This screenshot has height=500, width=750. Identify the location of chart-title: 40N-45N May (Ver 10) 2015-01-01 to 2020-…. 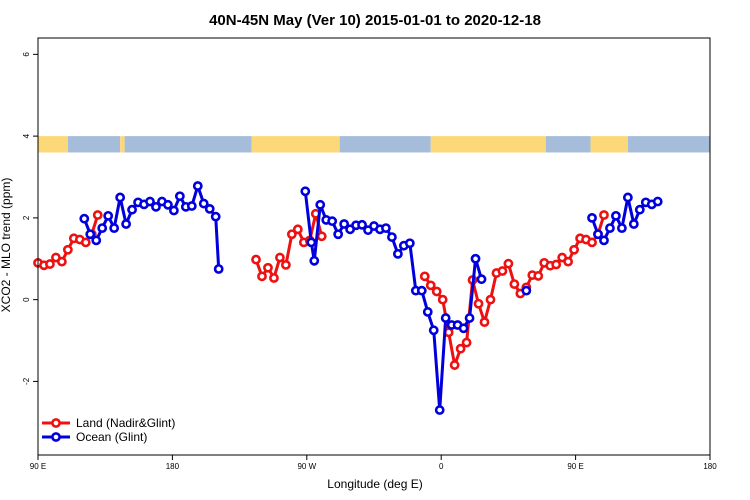
(375, 20).